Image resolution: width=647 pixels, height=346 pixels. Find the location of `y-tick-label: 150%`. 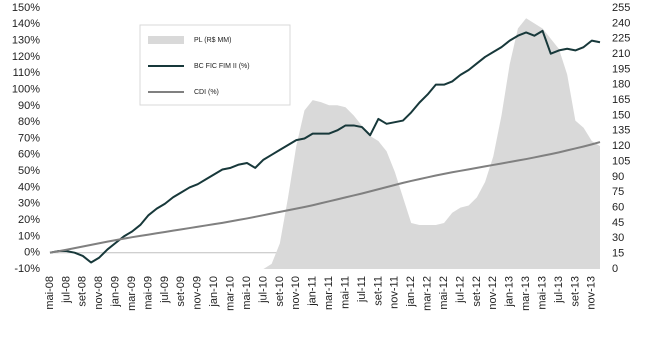

y-tick-label: 150% is located at coordinates (26, 8).